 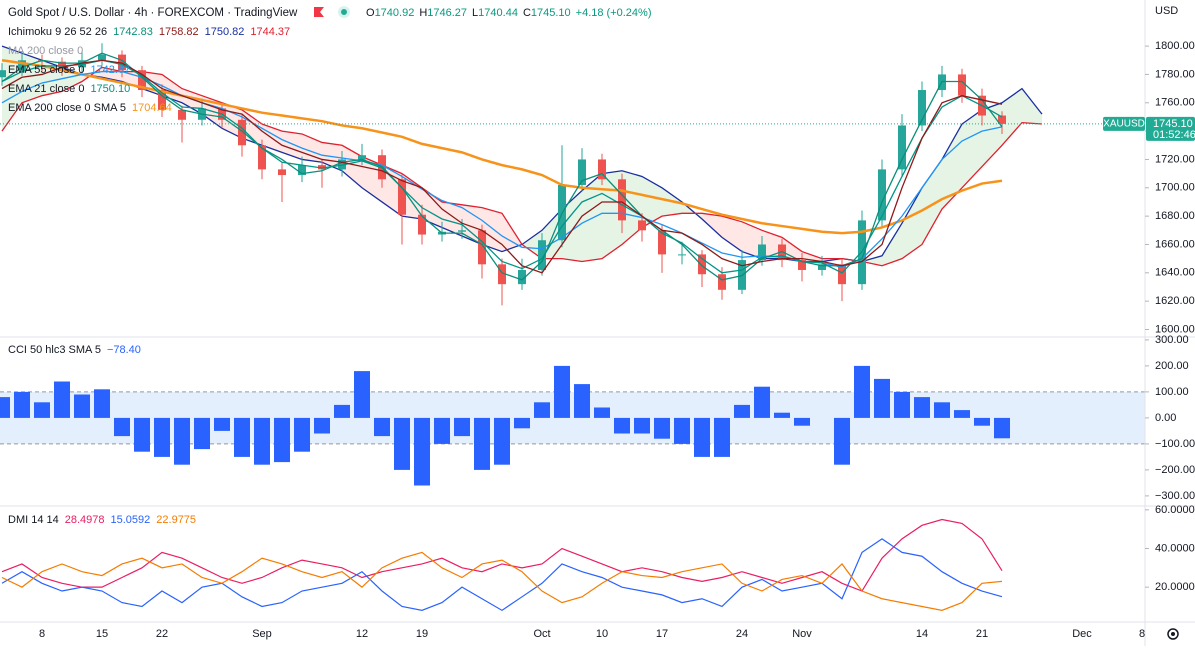 I want to click on legend-value: 1704.64, so click(x=152, y=108).